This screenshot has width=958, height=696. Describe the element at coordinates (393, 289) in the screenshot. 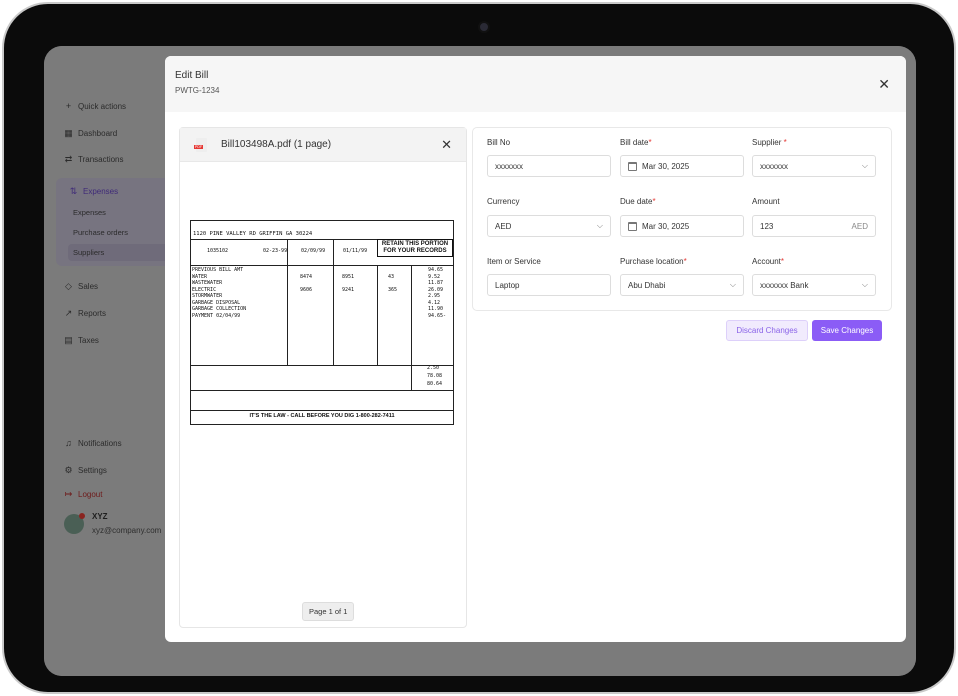

I see `bill-line-cell: 365` at that location.